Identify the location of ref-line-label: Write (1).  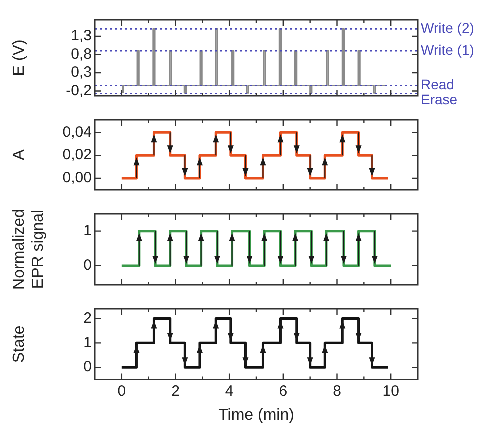
(447, 50).